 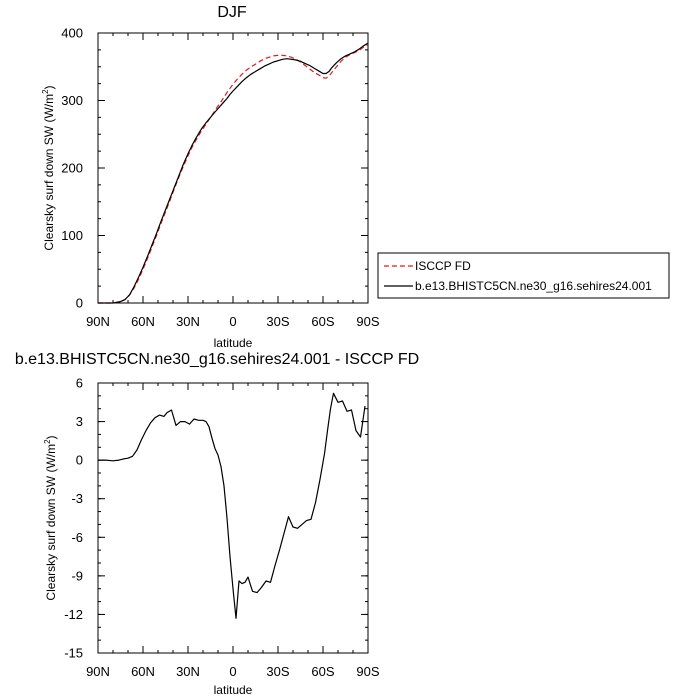 I want to click on legend-label-isccp: ISCCP FD, so click(x=443, y=266).